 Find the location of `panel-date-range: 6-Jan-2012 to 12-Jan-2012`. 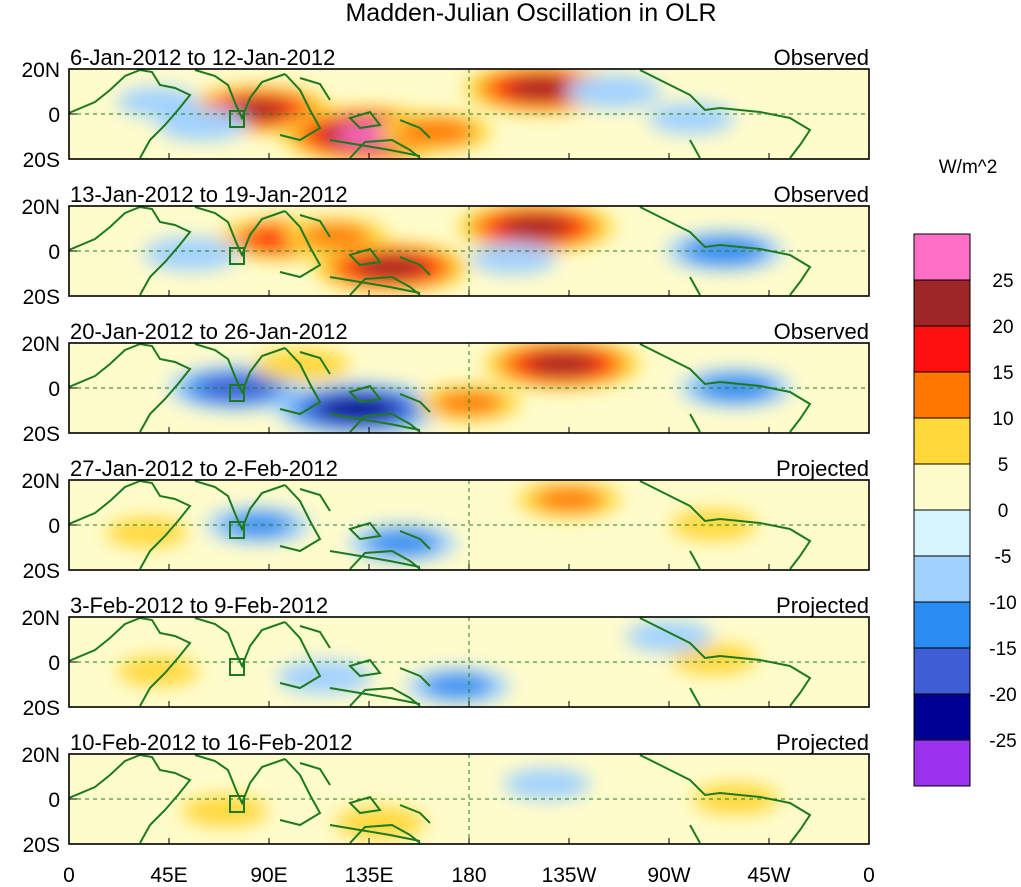

panel-date-range: 6-Jan-2012 to 12-Jan-2012 is located at coordinates (202, 57).